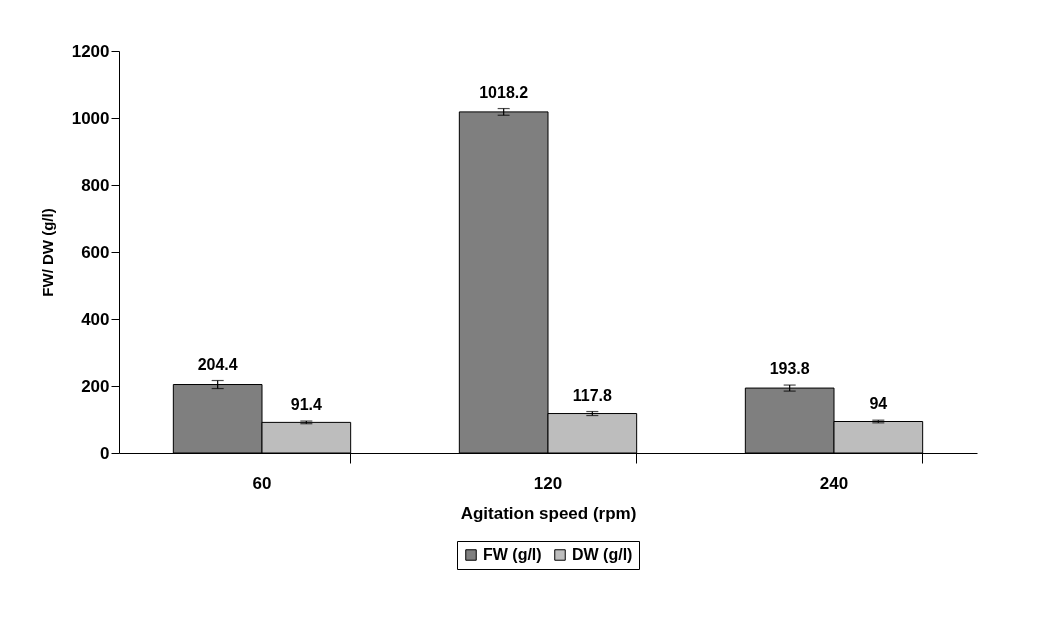 The image size is (1041, 618). What do you see at coordinates (95, 319) in the screenshot?
I see `y-tick-label: 400` at bounding box center [95, 319].